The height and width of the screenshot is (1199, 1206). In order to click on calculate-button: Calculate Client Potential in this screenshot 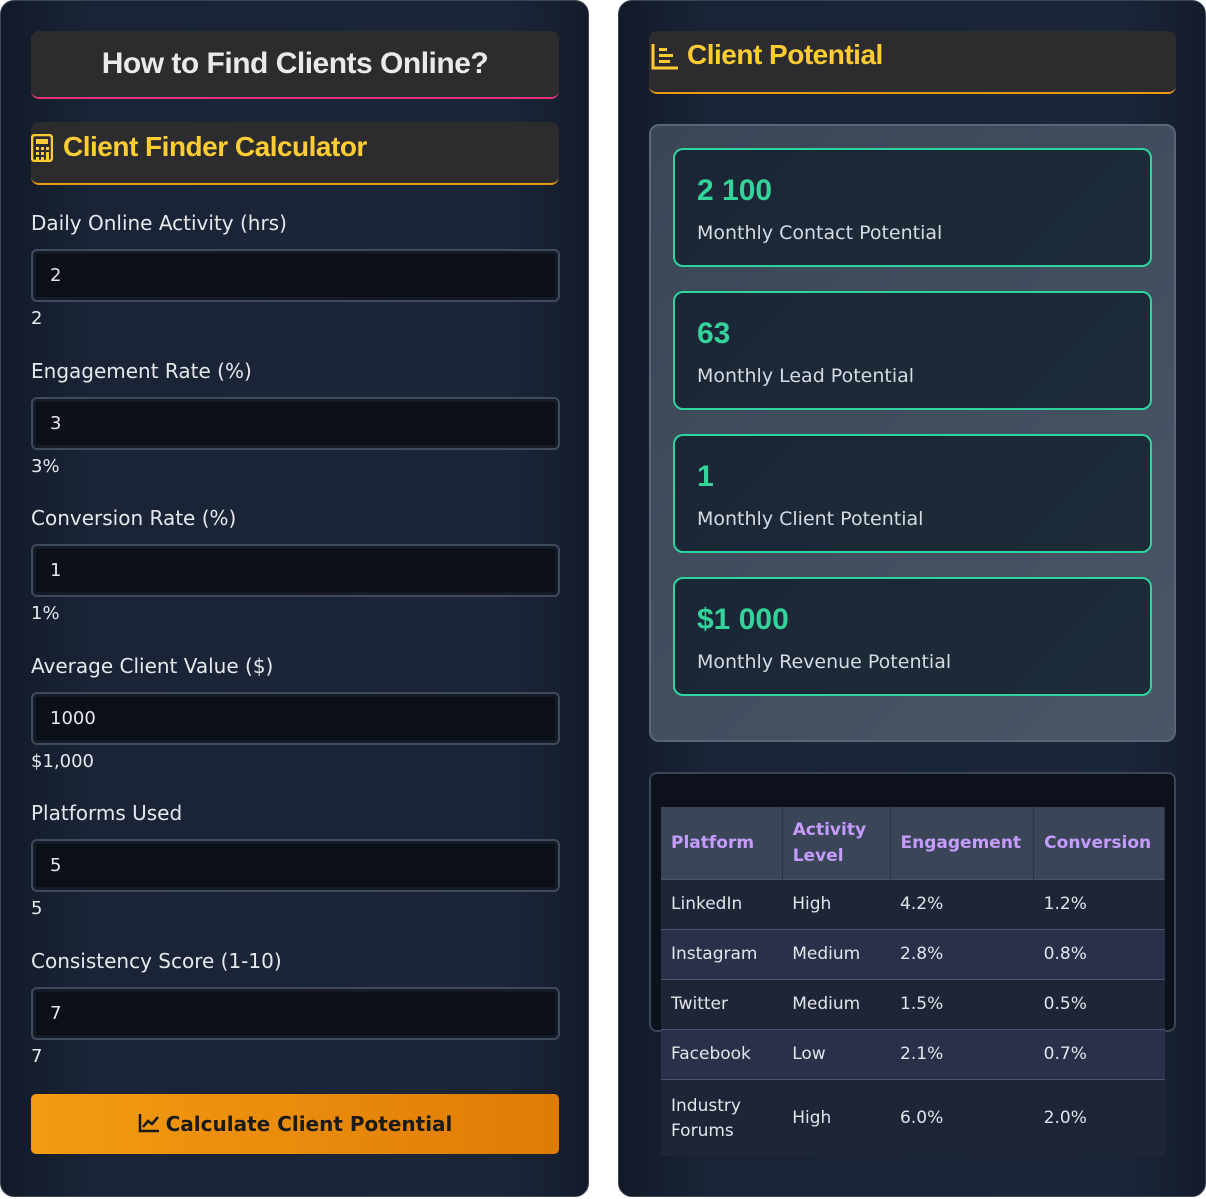, I will do `click(295, 1124)`.